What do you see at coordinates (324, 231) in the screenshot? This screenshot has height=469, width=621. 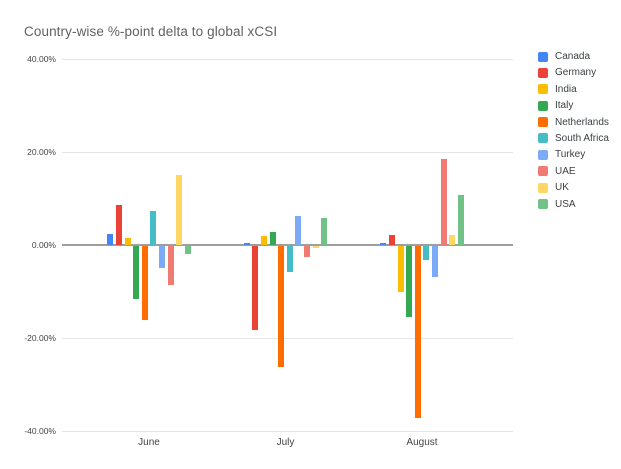 I see `bar-usa-july` at bounding box center [324, 231].